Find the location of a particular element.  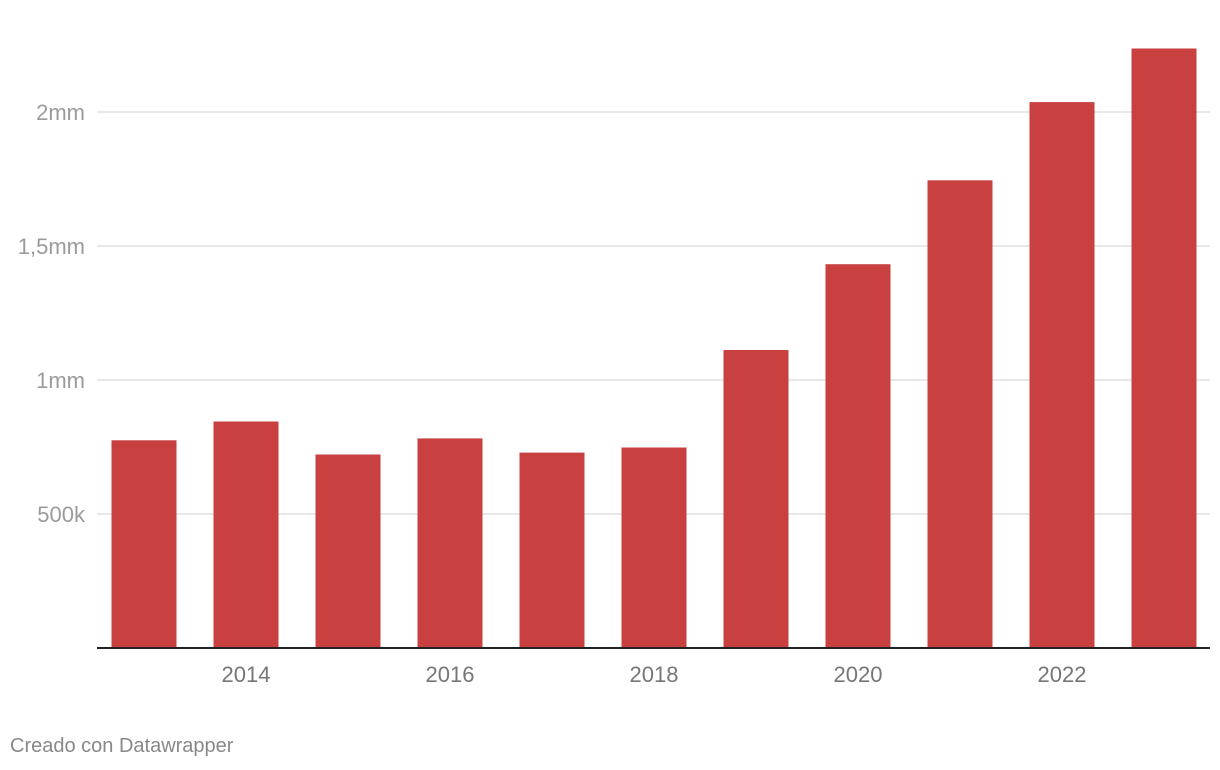

x-tick-label: 2022 is located at coordinates (1062, 674).